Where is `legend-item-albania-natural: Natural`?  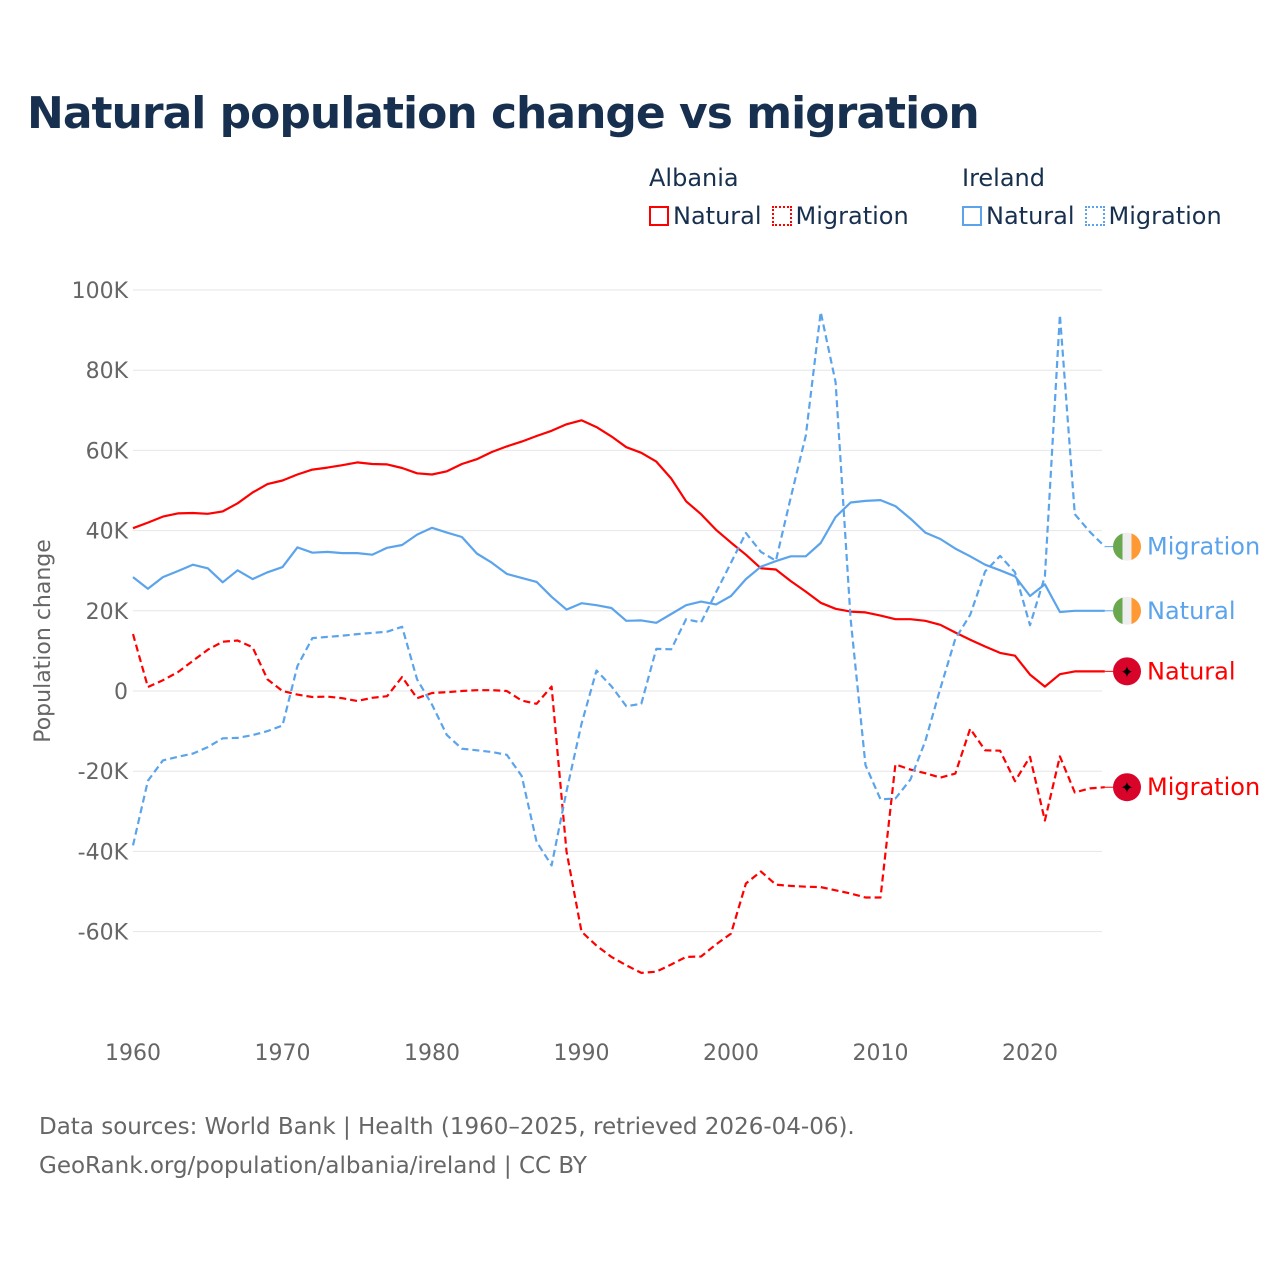 legend-item-albania-natural: Natural is located at coordinates (705, 216).